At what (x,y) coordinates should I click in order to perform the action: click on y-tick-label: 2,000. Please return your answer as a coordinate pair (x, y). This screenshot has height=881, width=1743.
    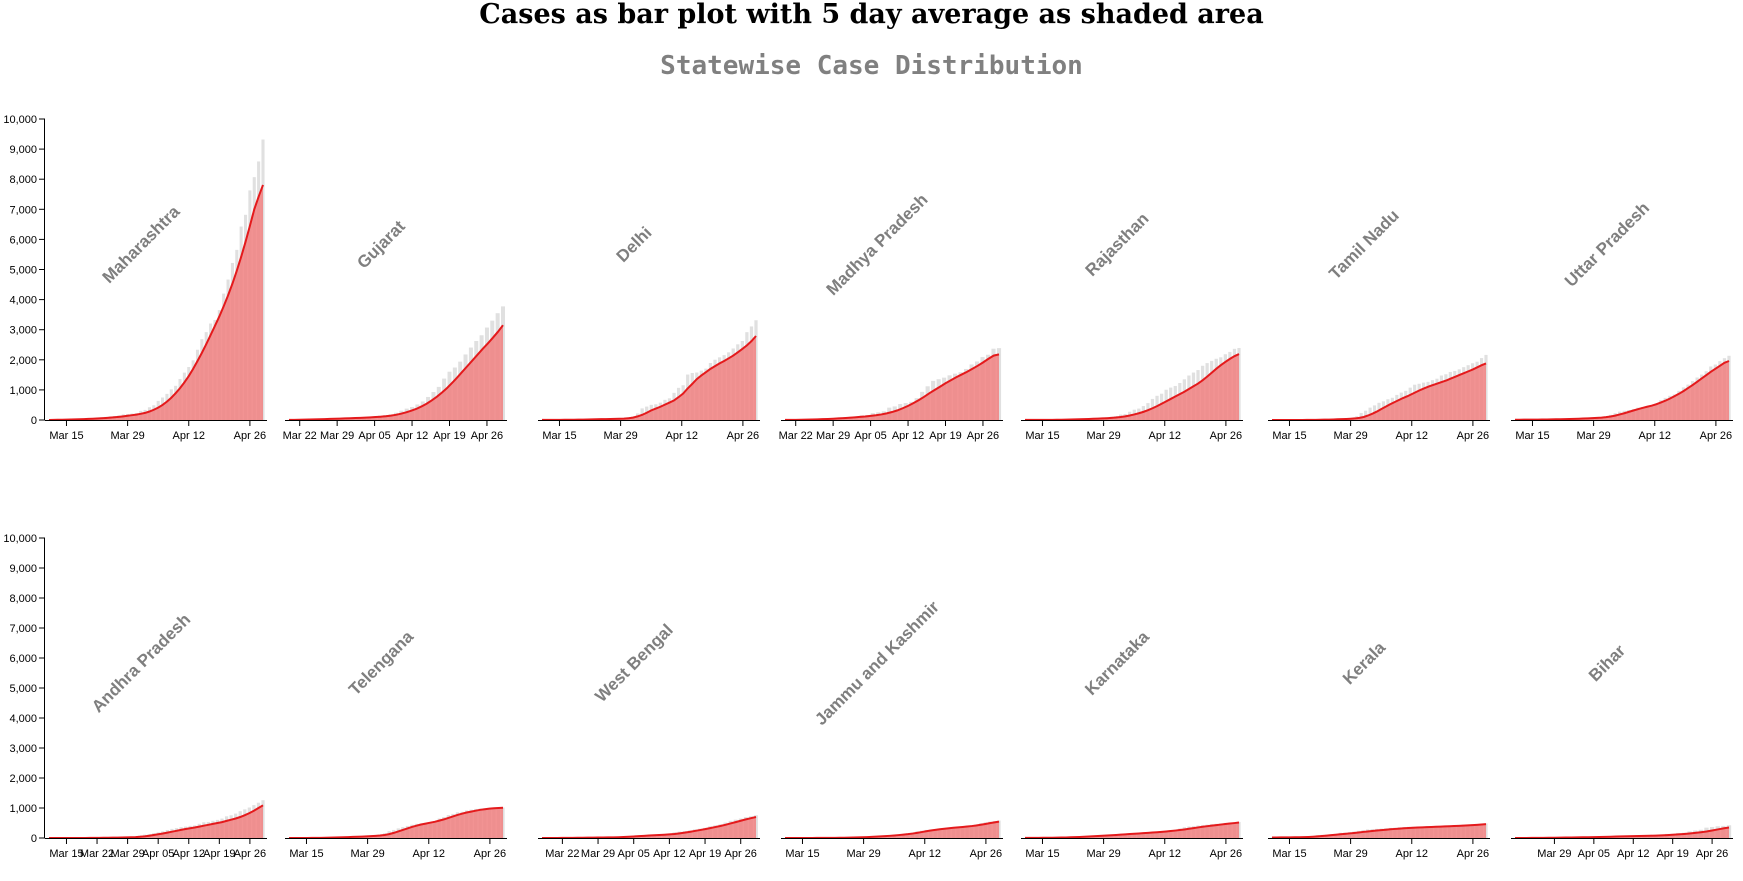
    Looking at the image, I should click on (23, 361).